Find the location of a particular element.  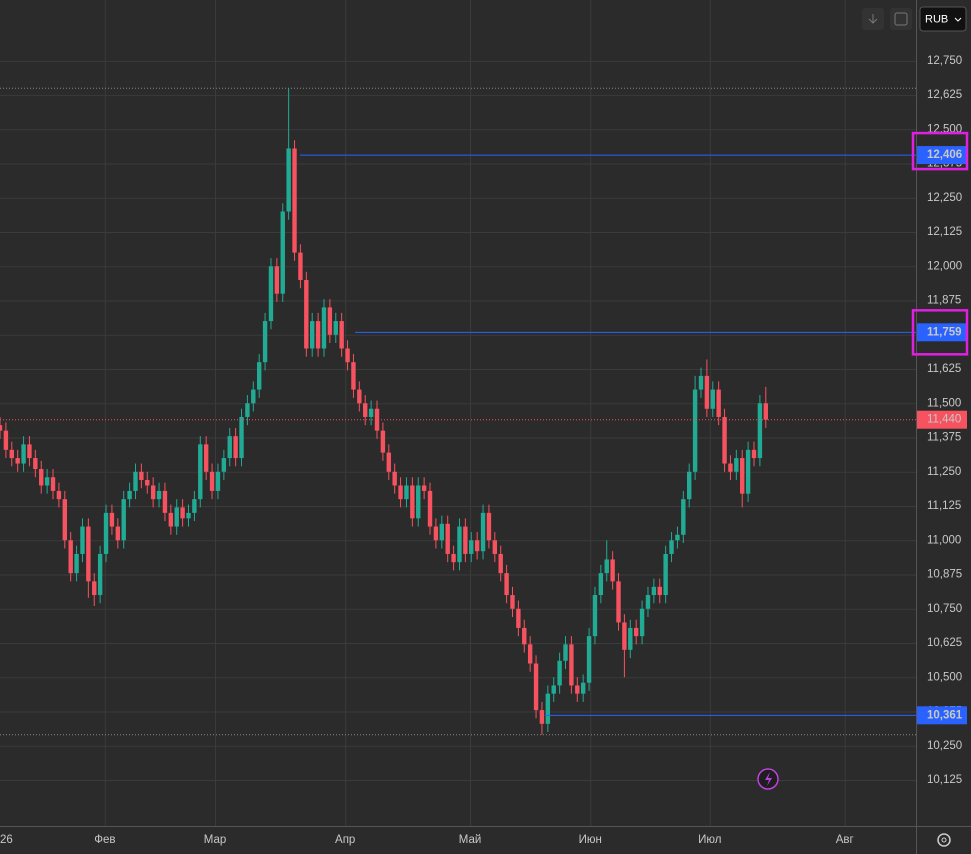

y-tick-label: 11,875 is located at coordinates (944, 301).